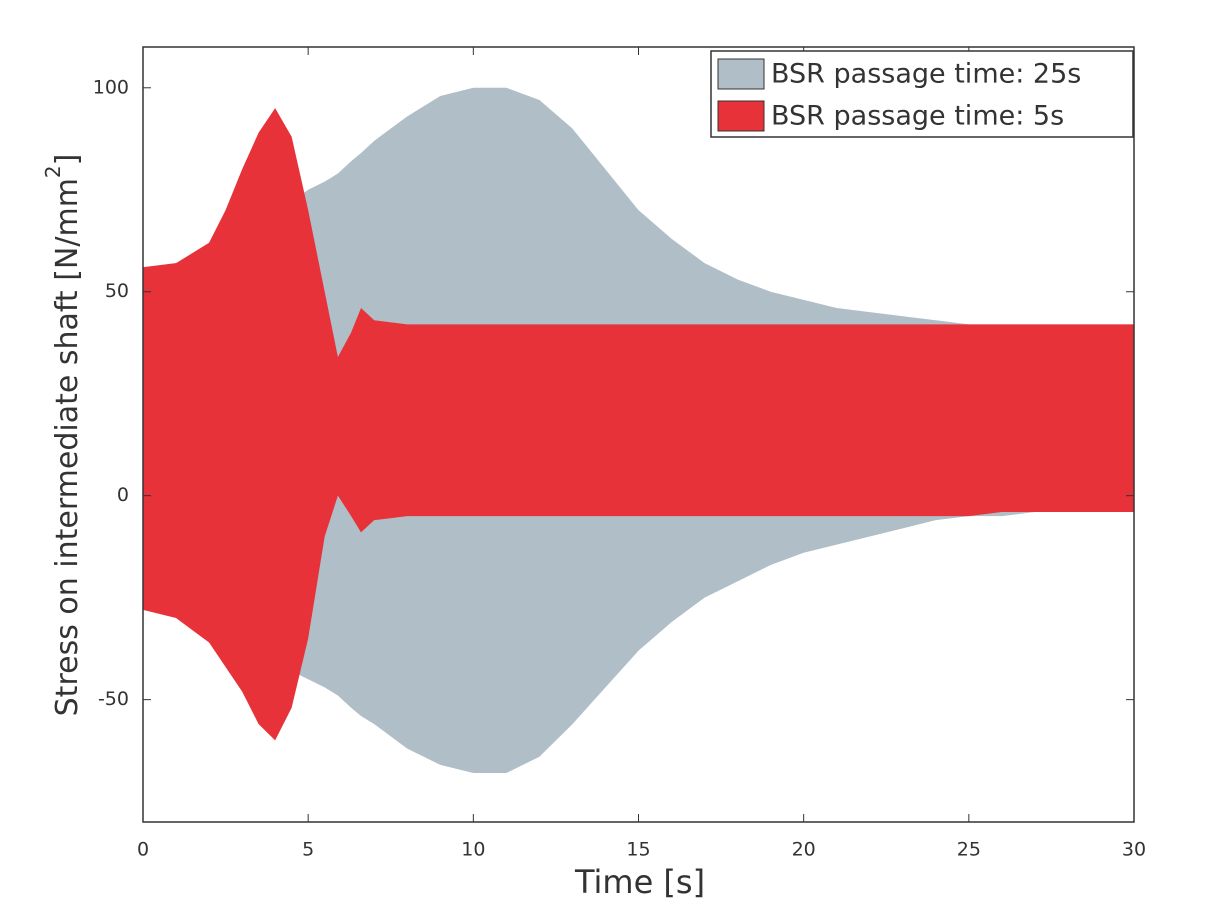  What do you see at coordinates (639, 882) in the screenshot?
I see `x-axis-label: Time [s]` at bounding box center [639, 882].